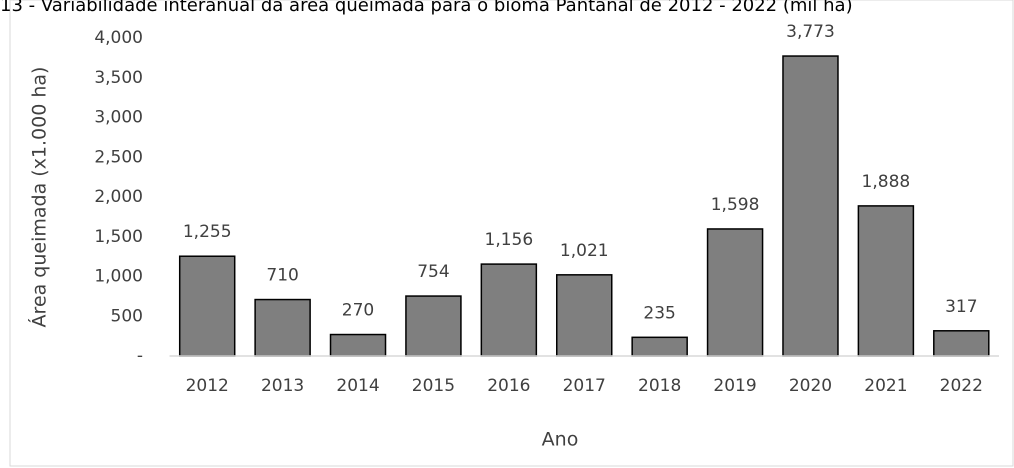 This screenshot has width=1014, height=468. Describe the element at coordinates (207, 386) in the screenshot. I see `x-tick-label: 2012` at that location.